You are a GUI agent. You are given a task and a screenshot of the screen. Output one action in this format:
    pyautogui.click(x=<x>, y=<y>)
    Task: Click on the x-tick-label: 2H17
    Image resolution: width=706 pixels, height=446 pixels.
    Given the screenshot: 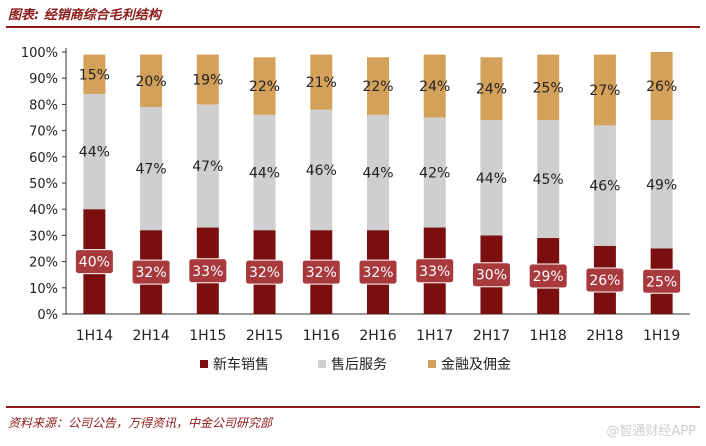 What is the action you would take?
    pyautogui.click(x=491, y=336)
    